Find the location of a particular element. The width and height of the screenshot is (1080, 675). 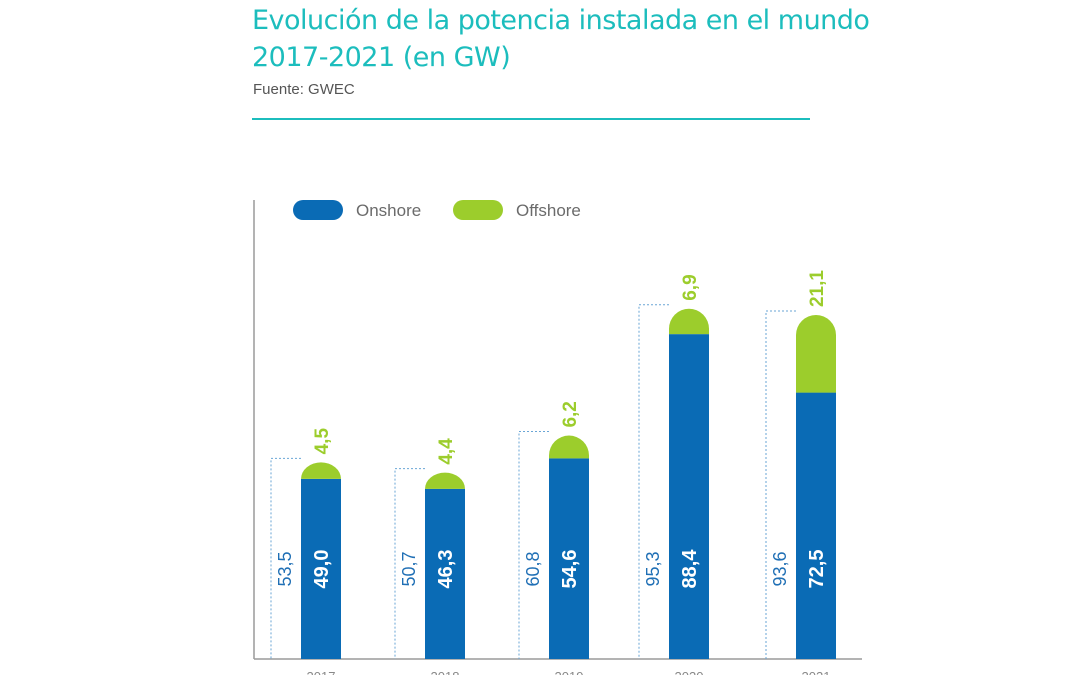

x-tick-label-2018: 2018 is located at coordinates (445, 672).